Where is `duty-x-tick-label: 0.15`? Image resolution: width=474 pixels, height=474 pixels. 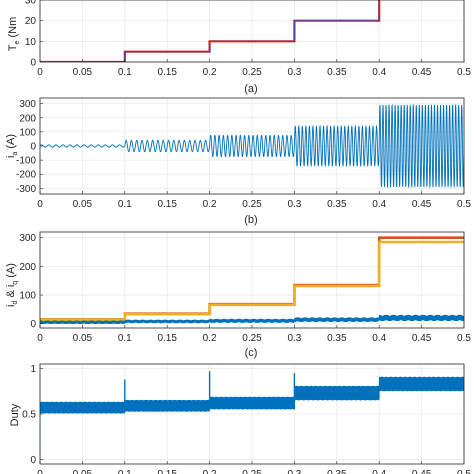 duty-x-tick-label: 0.15 is located at coordinates (167, 471).